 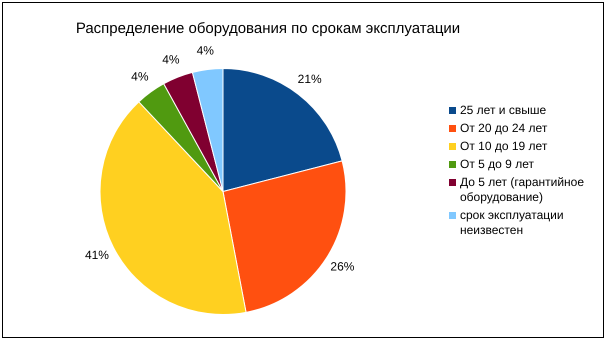 I want to click on legend-label: срок эксплуатации неизвестен, so click(x=512, y=223).